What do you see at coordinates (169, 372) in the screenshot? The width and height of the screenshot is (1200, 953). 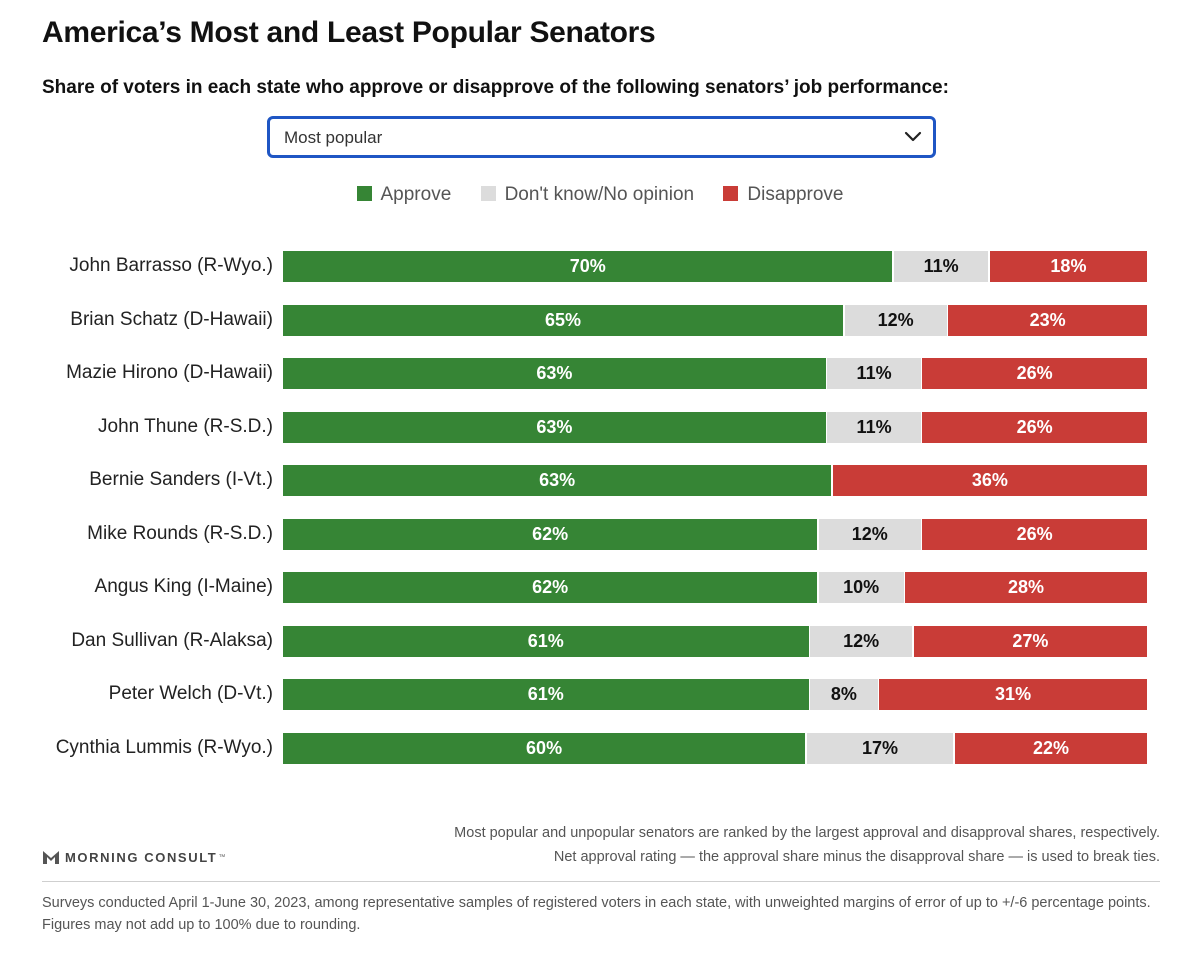 I see `category-label: Mazie Hirono (D-Hawaii)` at bounding box center [169, 372].